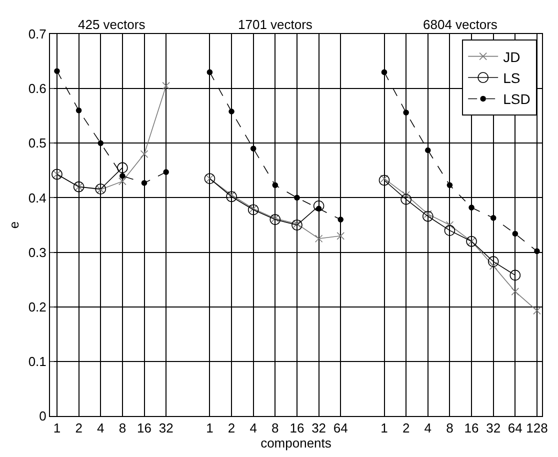 The height and width of the screenshot is (457, 558). I want to click on legend-label: LS, so click(511, 78).